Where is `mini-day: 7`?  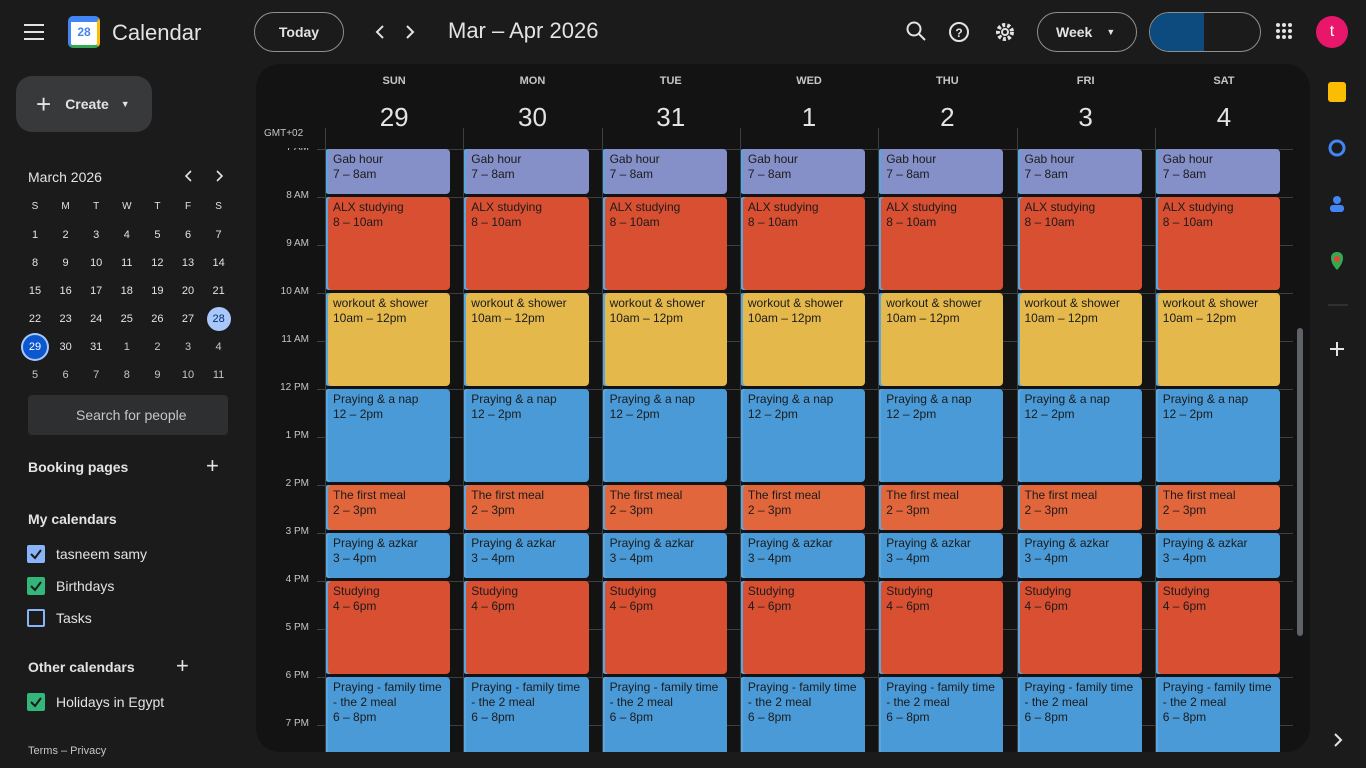
mini-day: 7 is located at coordinates (218, 235).